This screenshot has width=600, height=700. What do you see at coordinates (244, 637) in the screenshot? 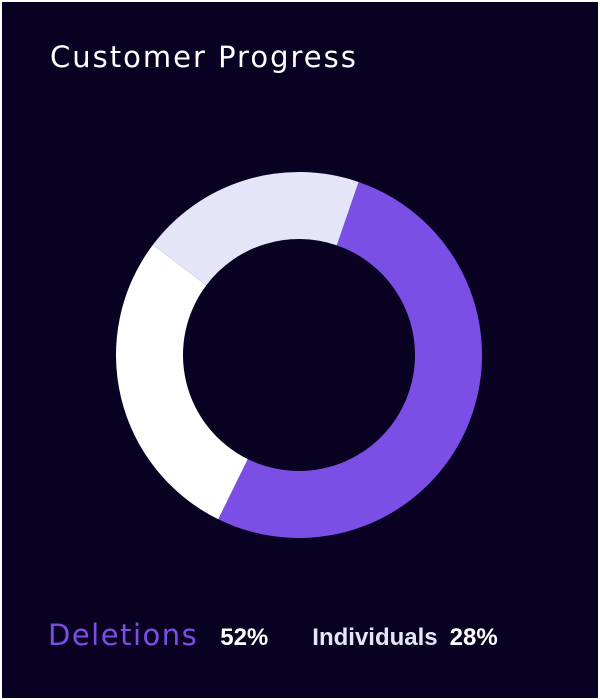
I see `legend-value-deletions: 52%` at bounding box center [244, 637].